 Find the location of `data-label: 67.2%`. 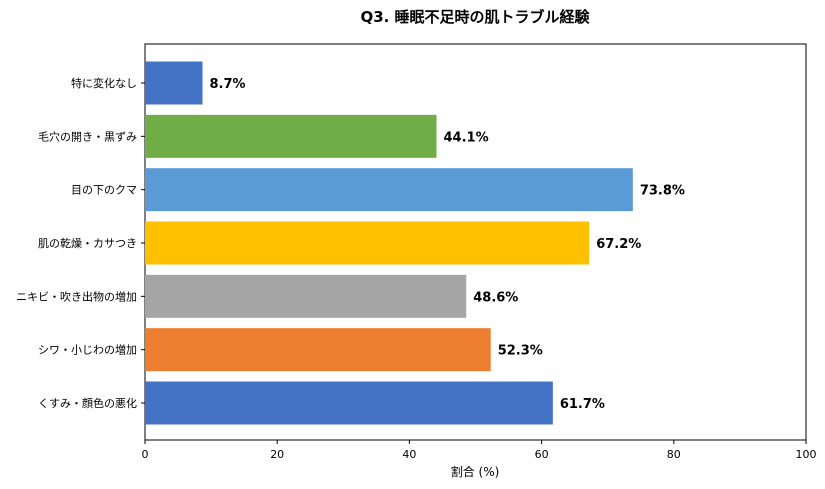

data-label: 67.2% is located at coordinates (618, 244).